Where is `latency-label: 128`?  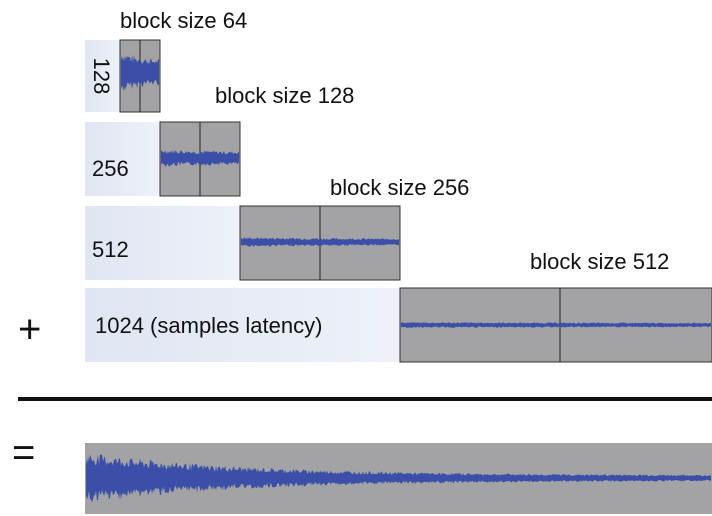
latency-label: 128 is located at coordinates (101, 76).